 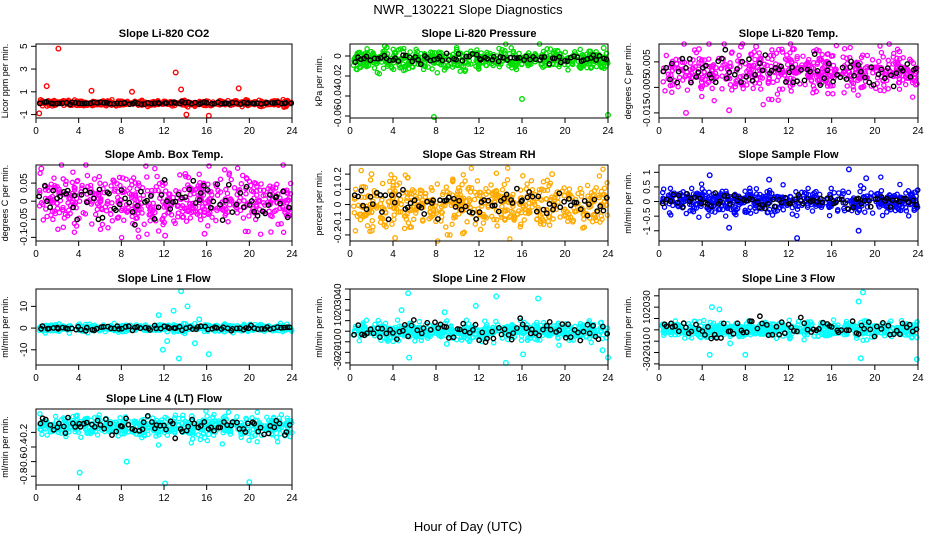 I want to click on y-tick-label: -0.05, so click(x=24, y=218).